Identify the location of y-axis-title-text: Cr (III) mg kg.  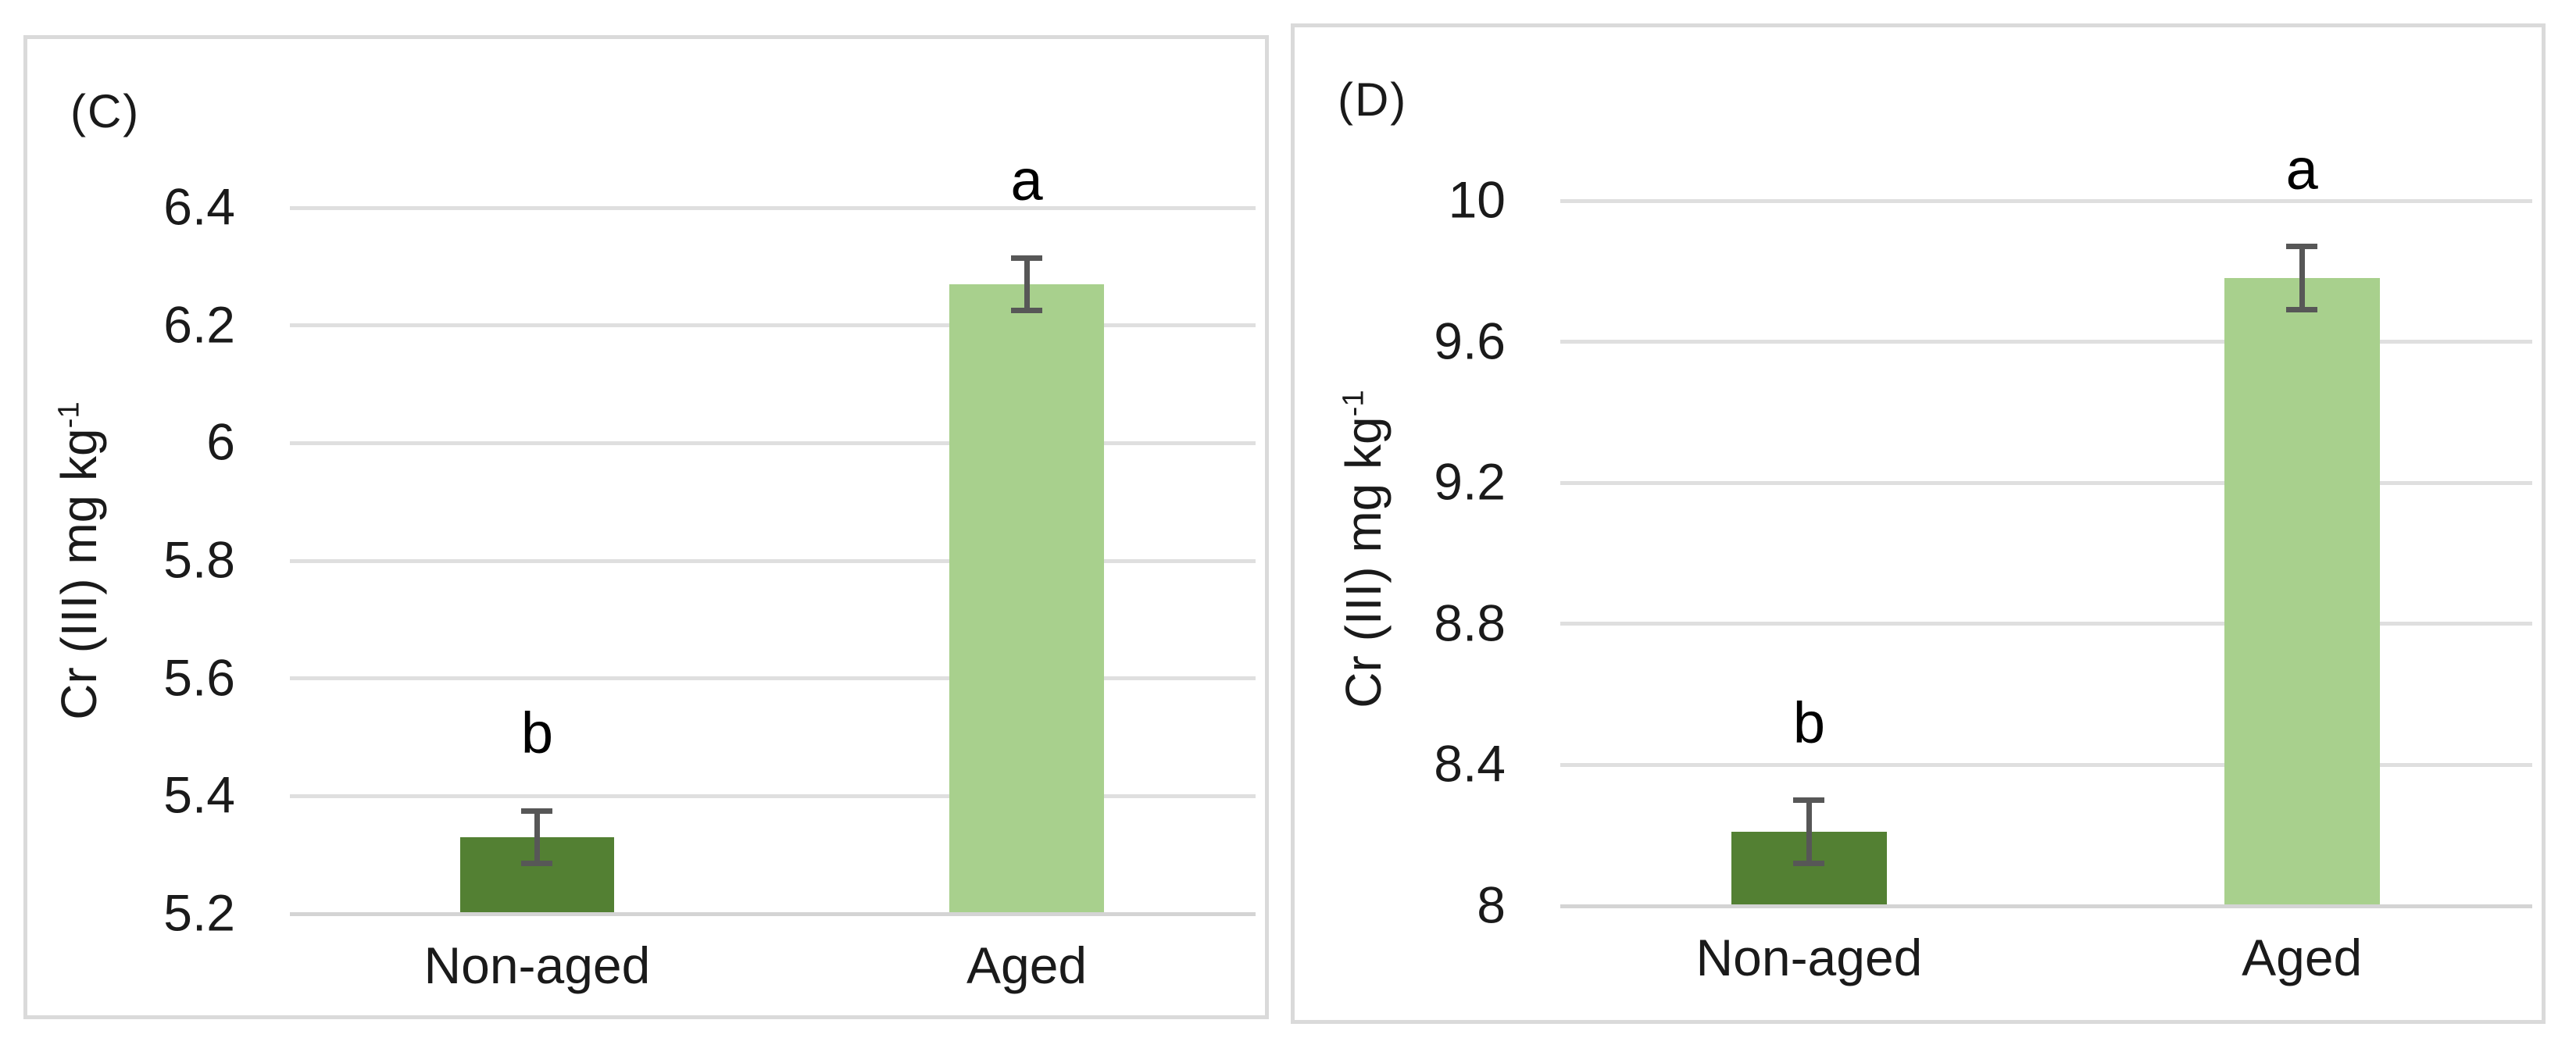
(79, 574).